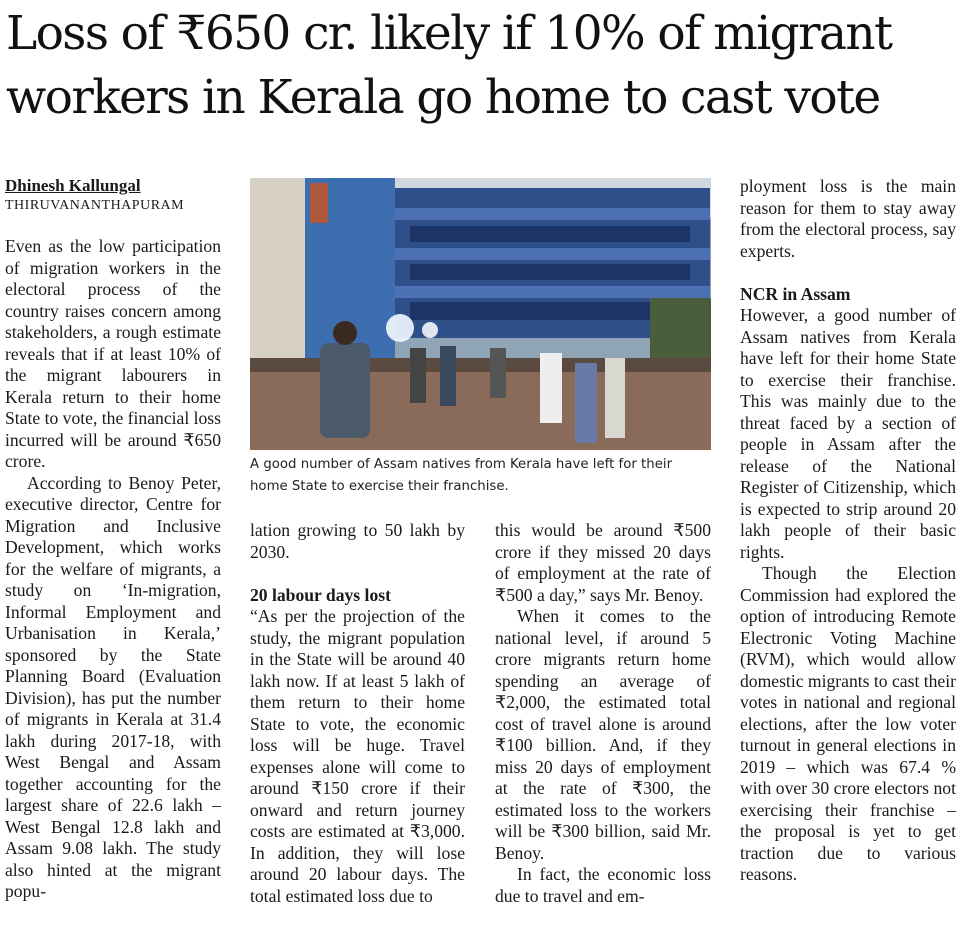 Image resolution: width=961 pixels, height=930 pixels. Describe the element at coordinates (95, 205) in the screenshot. I see `dateline: THIRUVANANTHAPURAM` at that location.